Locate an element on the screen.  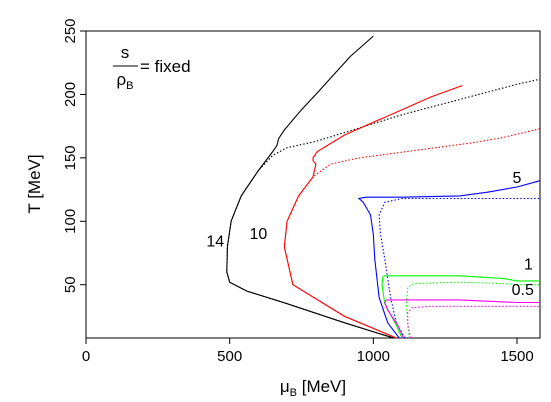
curve-label: 5 is located at coordinates (517, 178).